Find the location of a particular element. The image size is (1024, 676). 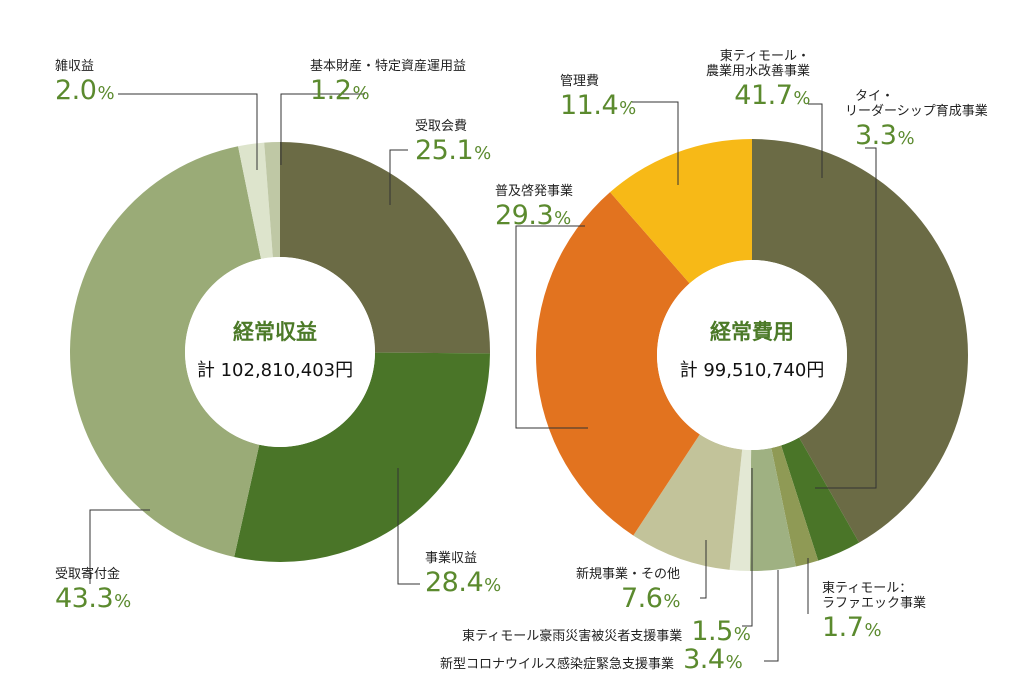

label-admin-costs: 管理費 11.4% is located at coordinates (598, 97).